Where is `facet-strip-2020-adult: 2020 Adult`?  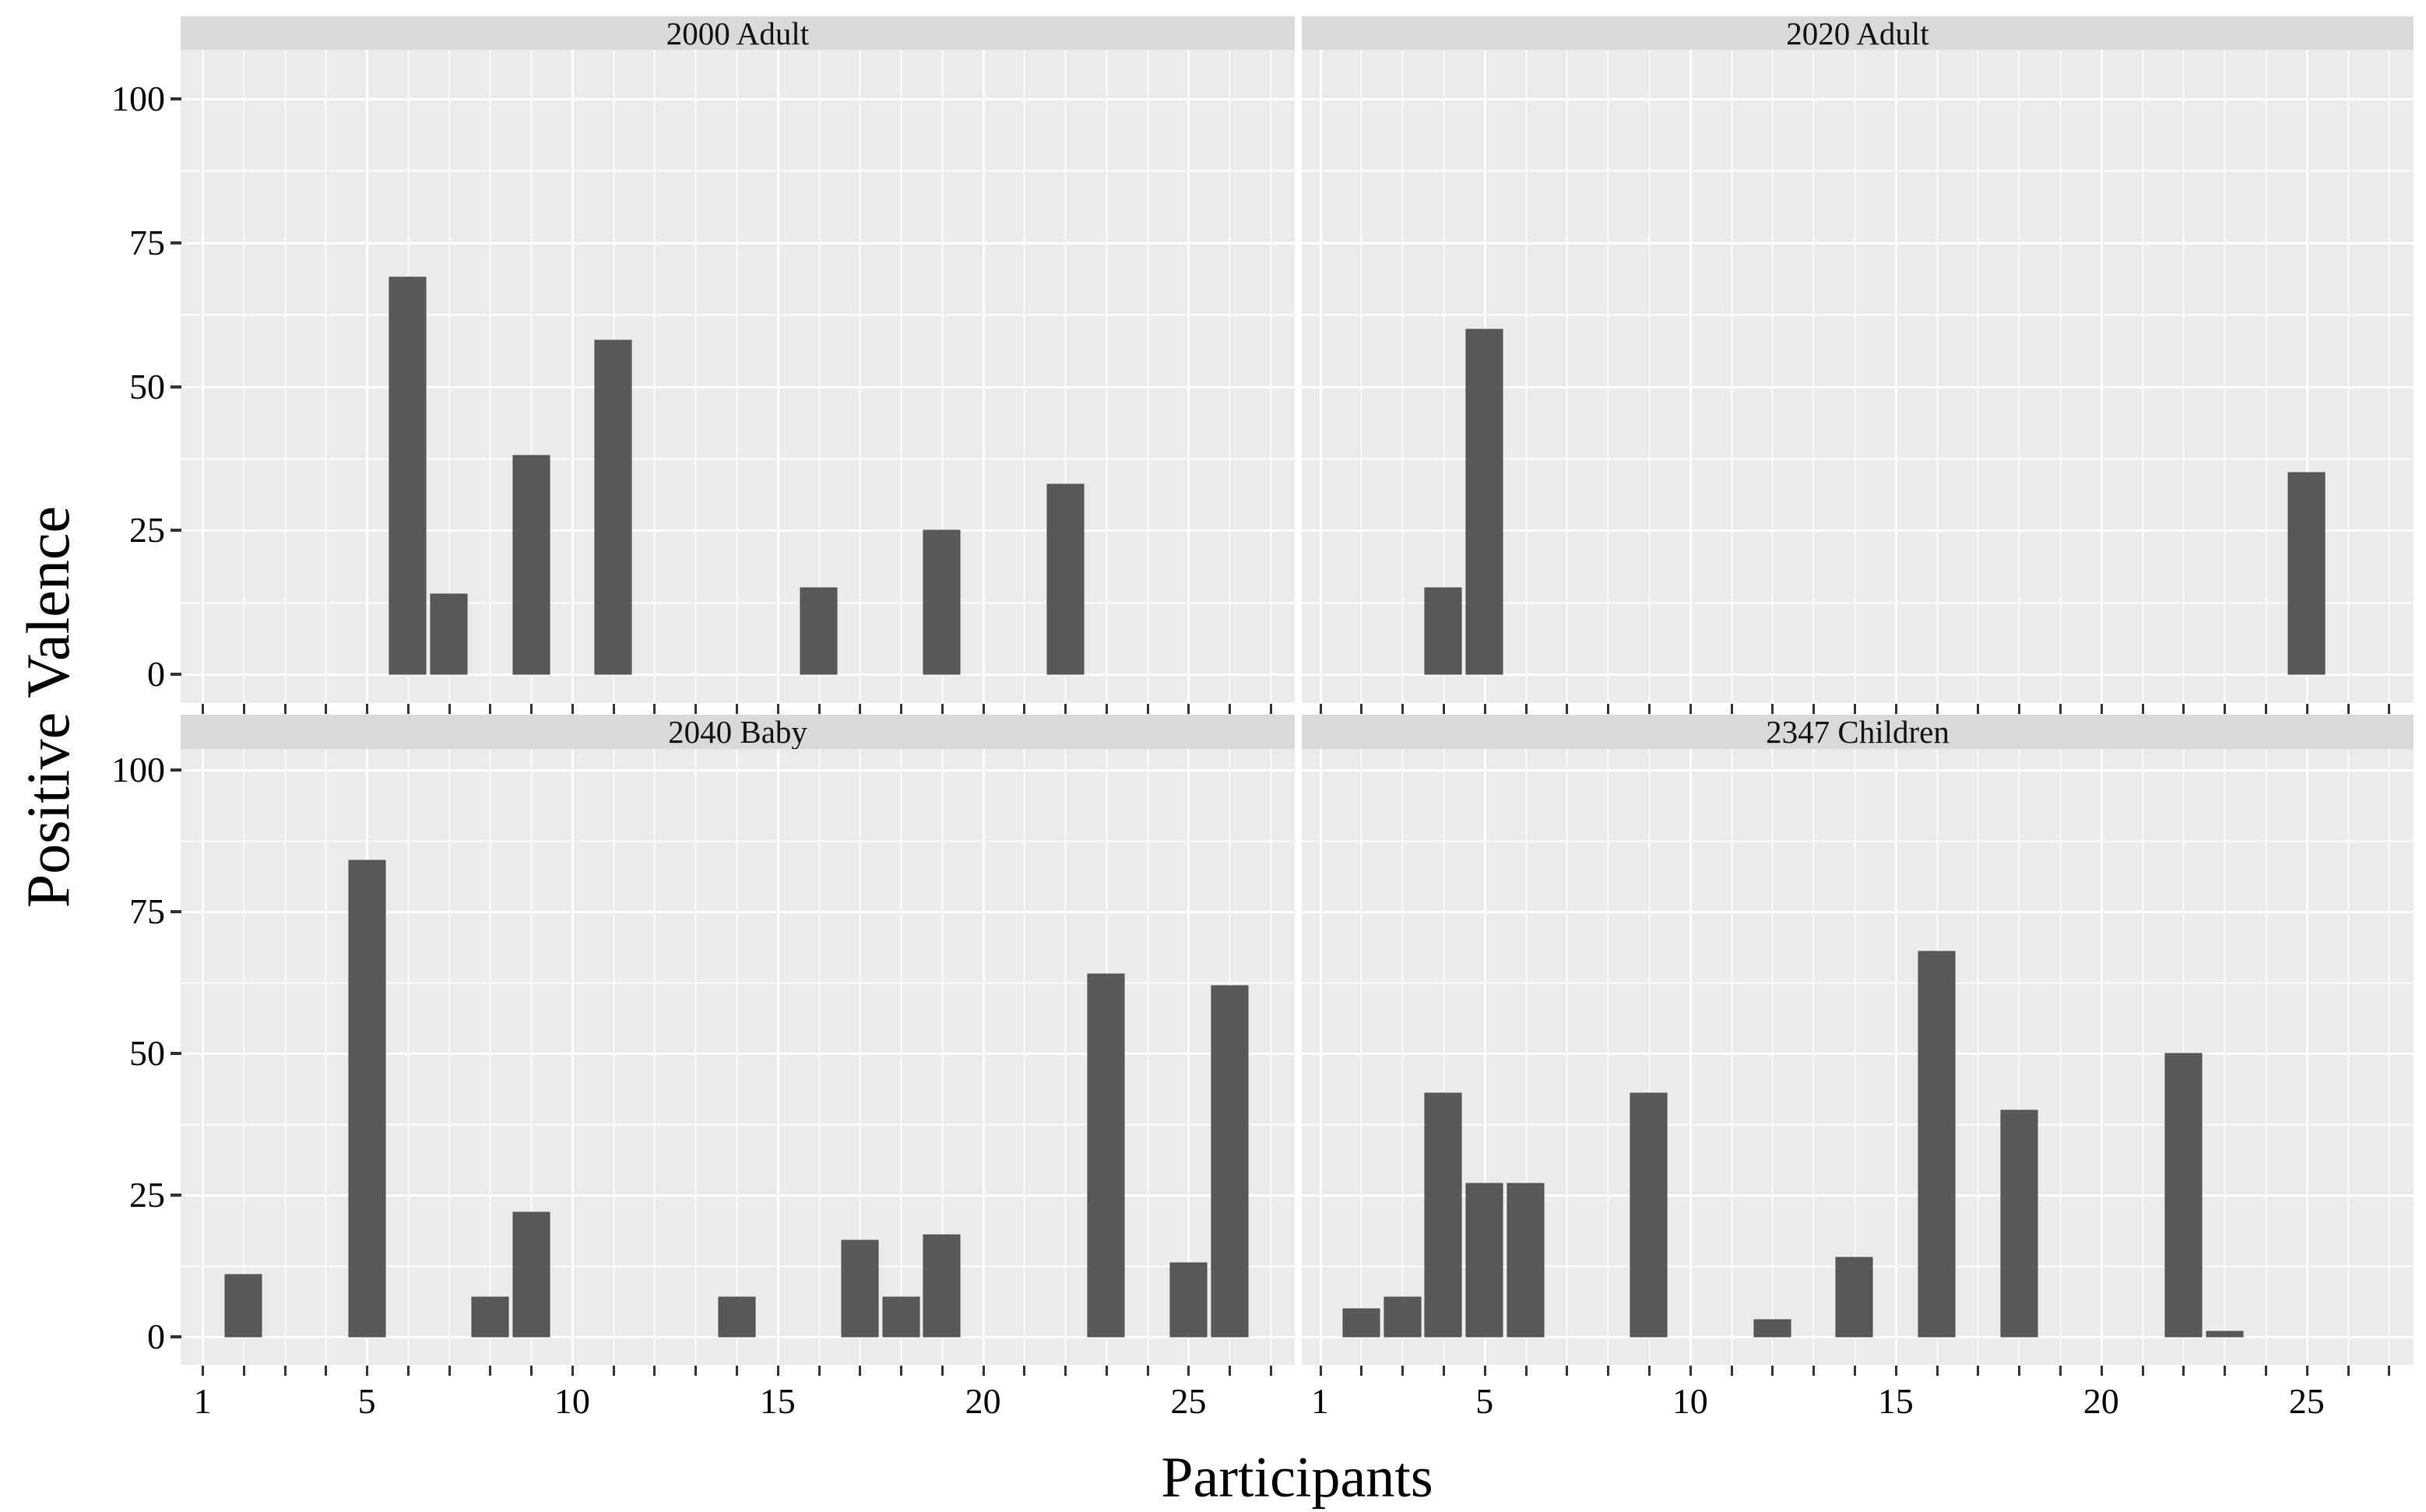
facet-strip-2020-adult: 2020 Adult is located at coordinates (1858, 33).